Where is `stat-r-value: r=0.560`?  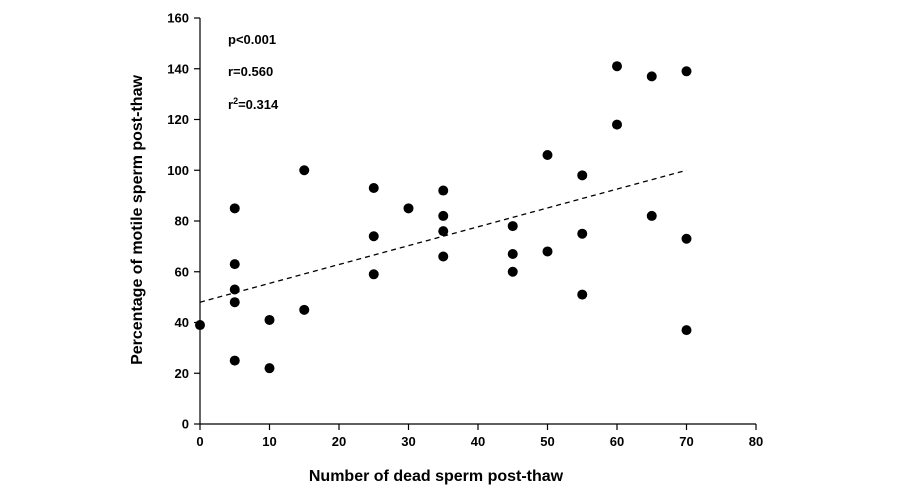 stat-r-value: r=0.560 is located at coordinates (250, 71).